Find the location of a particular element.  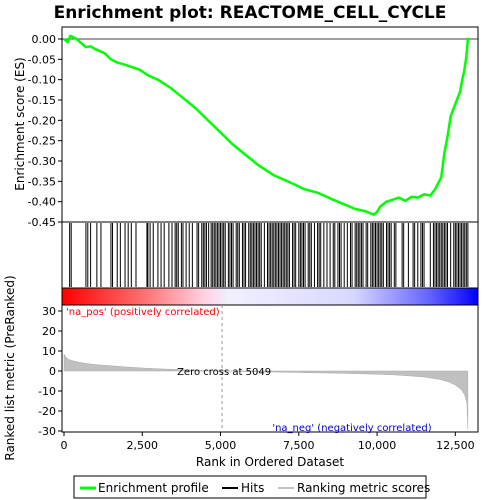

hits-panel is located at coordinates (270, 255).